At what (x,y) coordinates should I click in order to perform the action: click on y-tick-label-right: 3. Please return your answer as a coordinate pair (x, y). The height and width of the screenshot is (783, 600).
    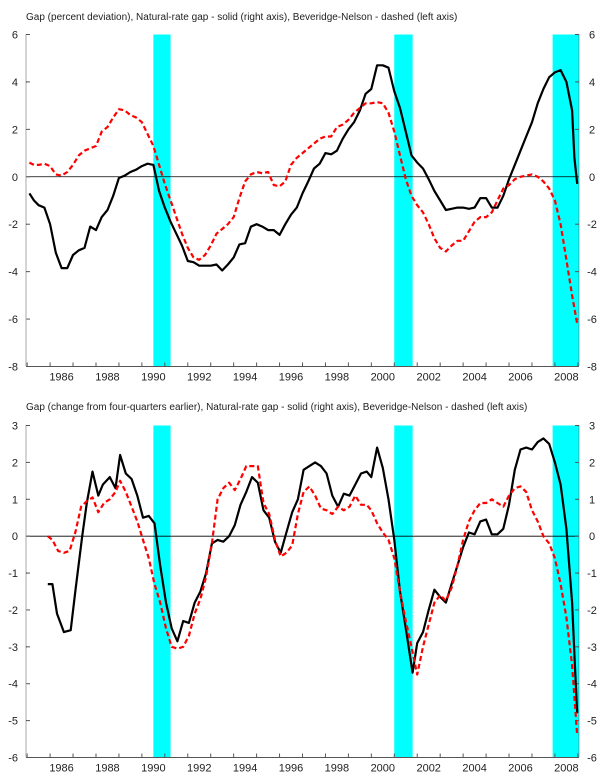
    Looking at the image, I should click on (592, 427).